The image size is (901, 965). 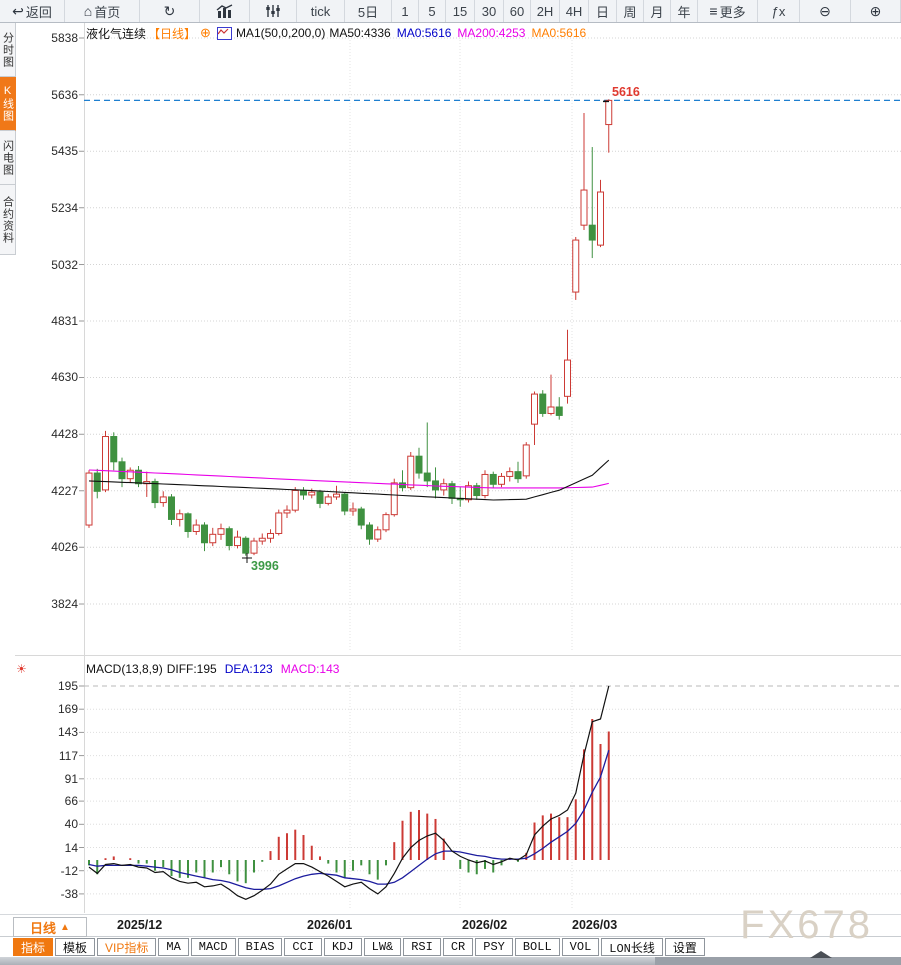 What do you see at coordinates (33, 947) in the screenshot?
I see `tab-indicator: 指标` at bounding box center [33, 947].